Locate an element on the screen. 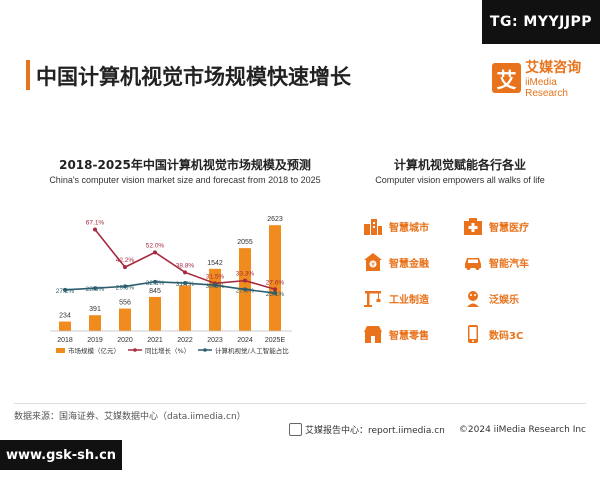 This screenshot has width=600, height=480. bar-value-label: 391 is located at coordinates (95, 309).